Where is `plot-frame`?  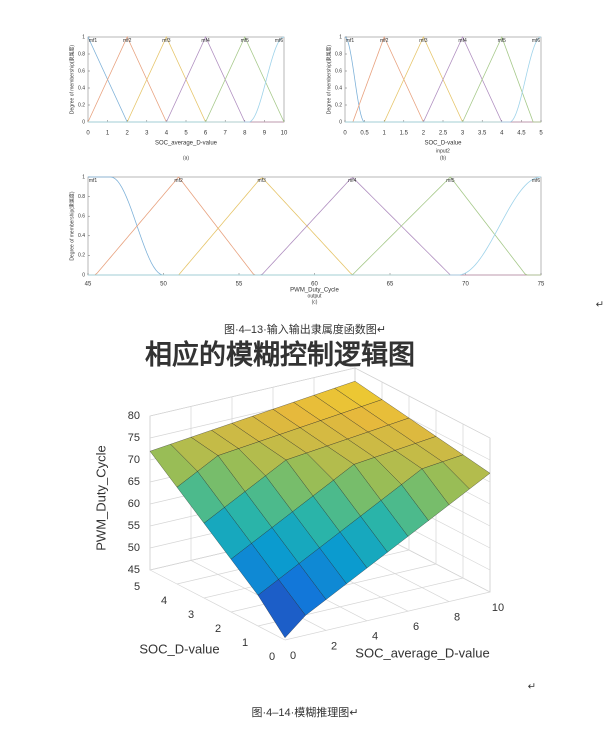 plot-frame is located at coordinates (314, 226).